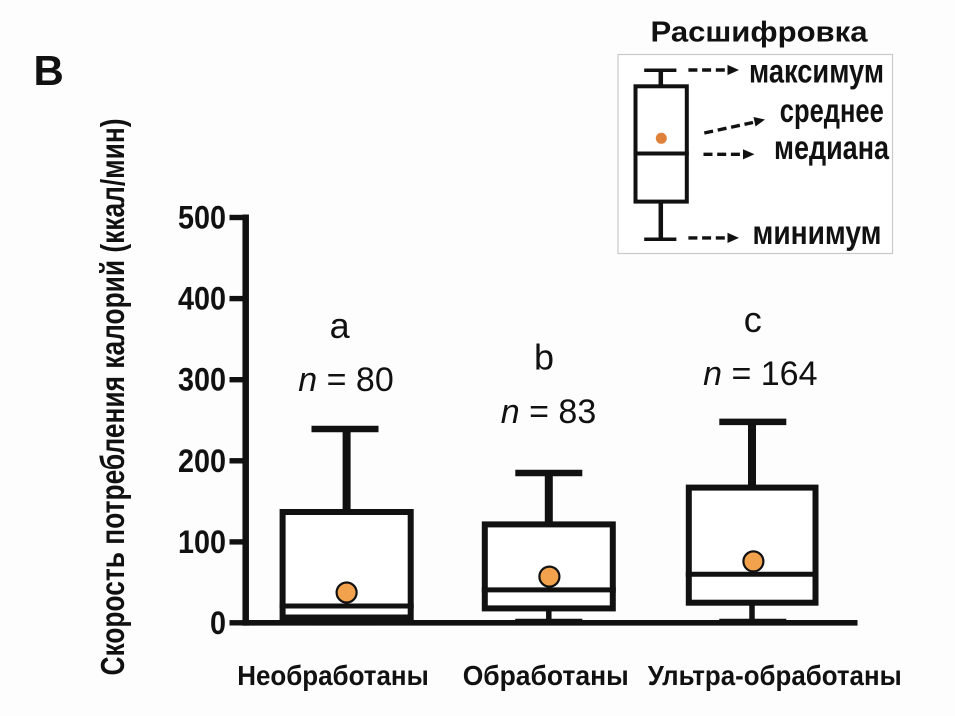 Image resolution: width=955 pixels, height=716 pixels. What do you see at coordinates (218, 623) in the screenshot?
I see `svg-text: 0` at bounding box center [218, 623].